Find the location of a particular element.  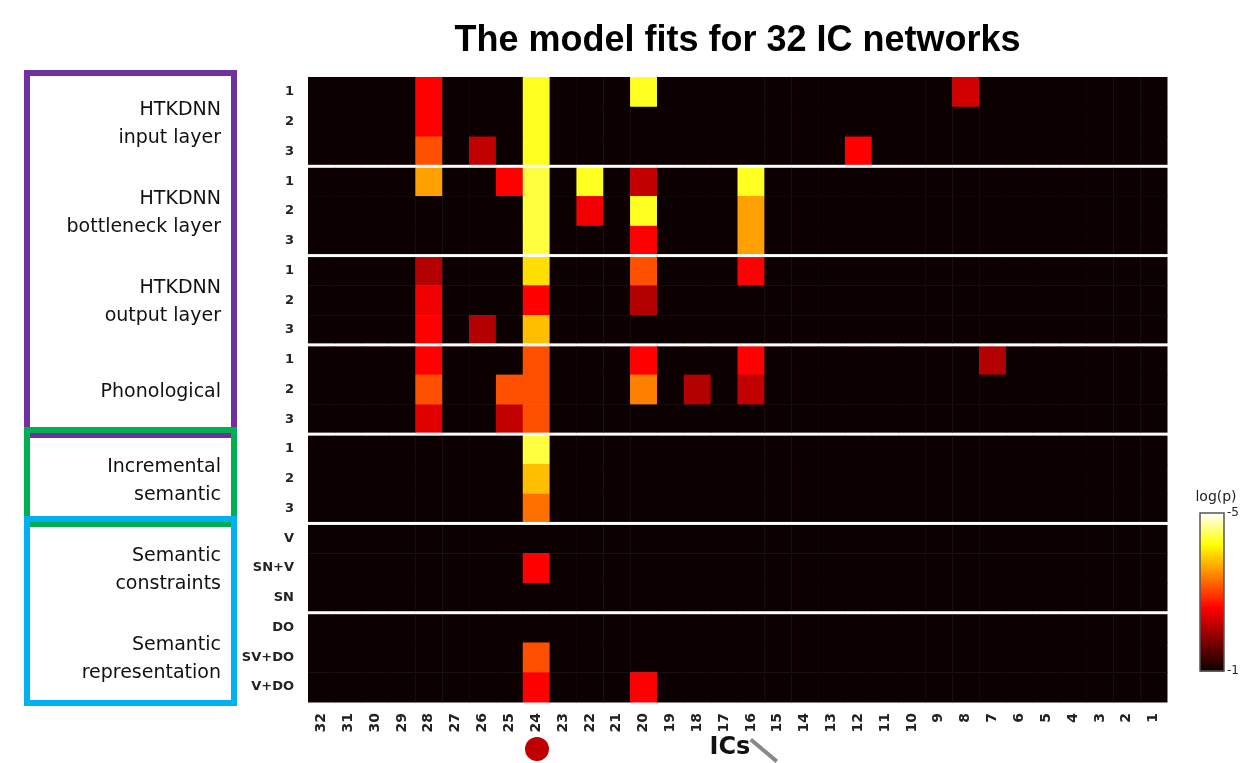

text: Semantic representation is located at coordinates (150, 658).